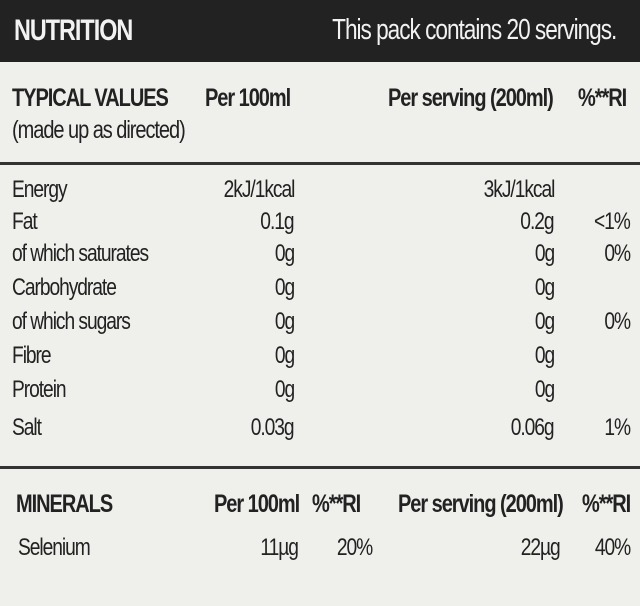  I want to click on nutrient-per100: 2kJ/1kcal, so click(259, 189).